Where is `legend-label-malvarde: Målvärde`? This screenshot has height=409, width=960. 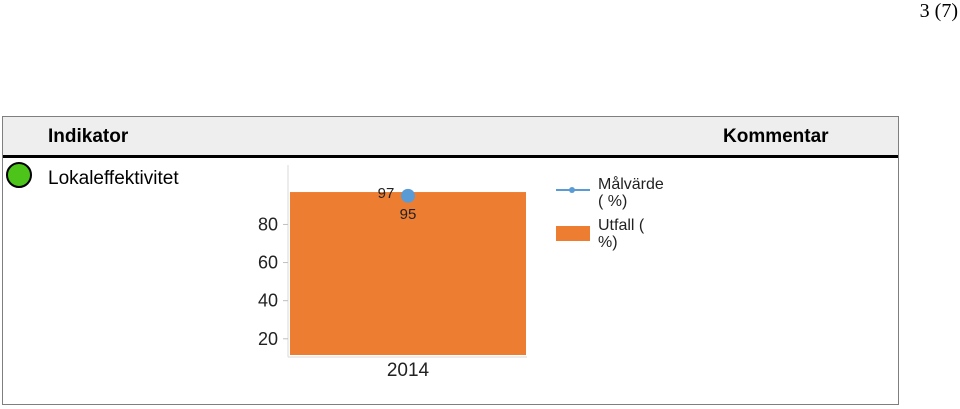 legend-label-malvarde: Målvärde is located at coordinates (631, 184).